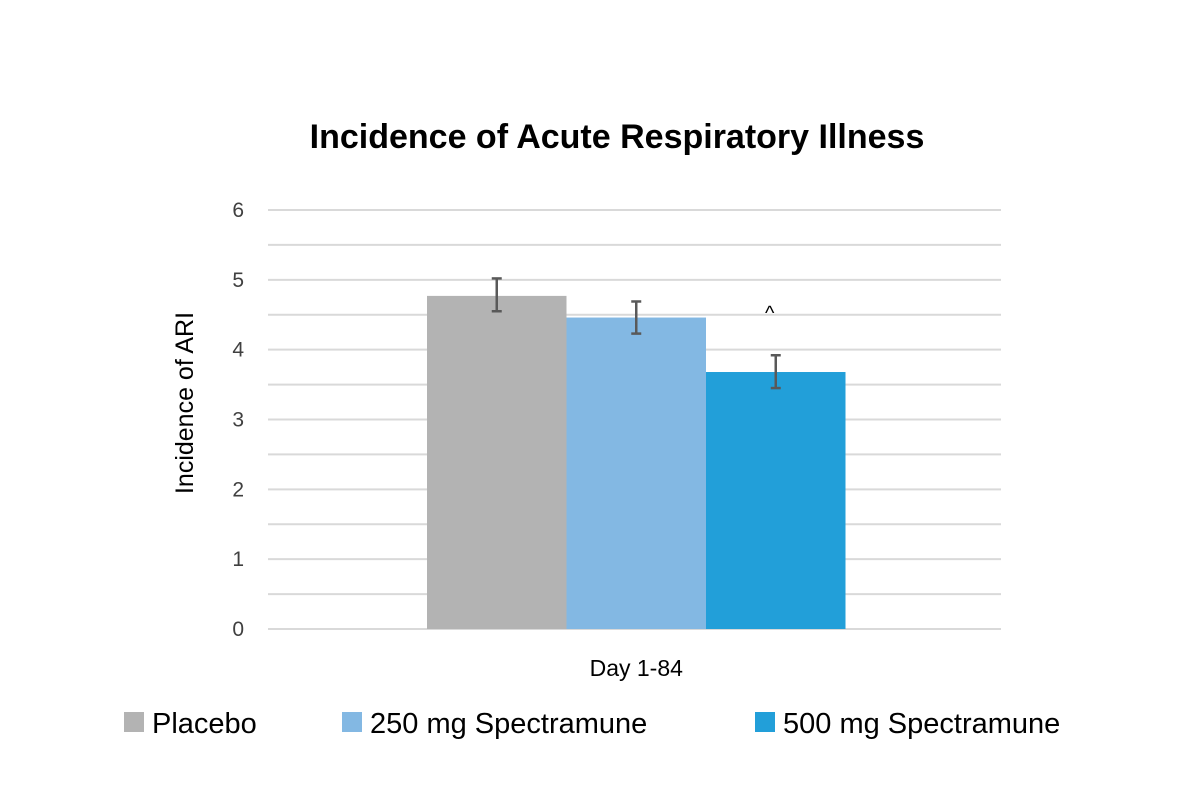 Image resolution: width=1200 pixels, height=800 pixels. I want to click on error-bars, so click(636, 333).